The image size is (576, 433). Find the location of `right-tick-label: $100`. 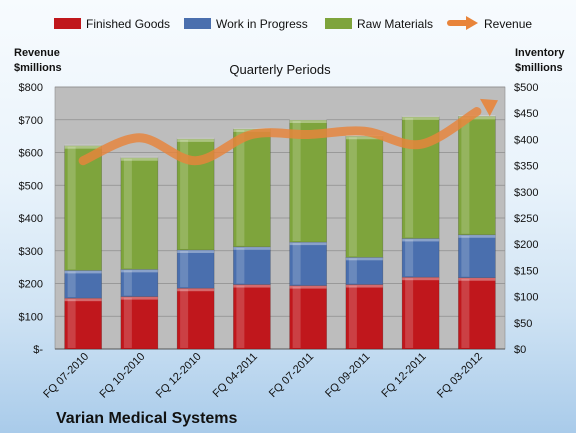

right-tick-label: $100 is located at coordinates (526, 298).